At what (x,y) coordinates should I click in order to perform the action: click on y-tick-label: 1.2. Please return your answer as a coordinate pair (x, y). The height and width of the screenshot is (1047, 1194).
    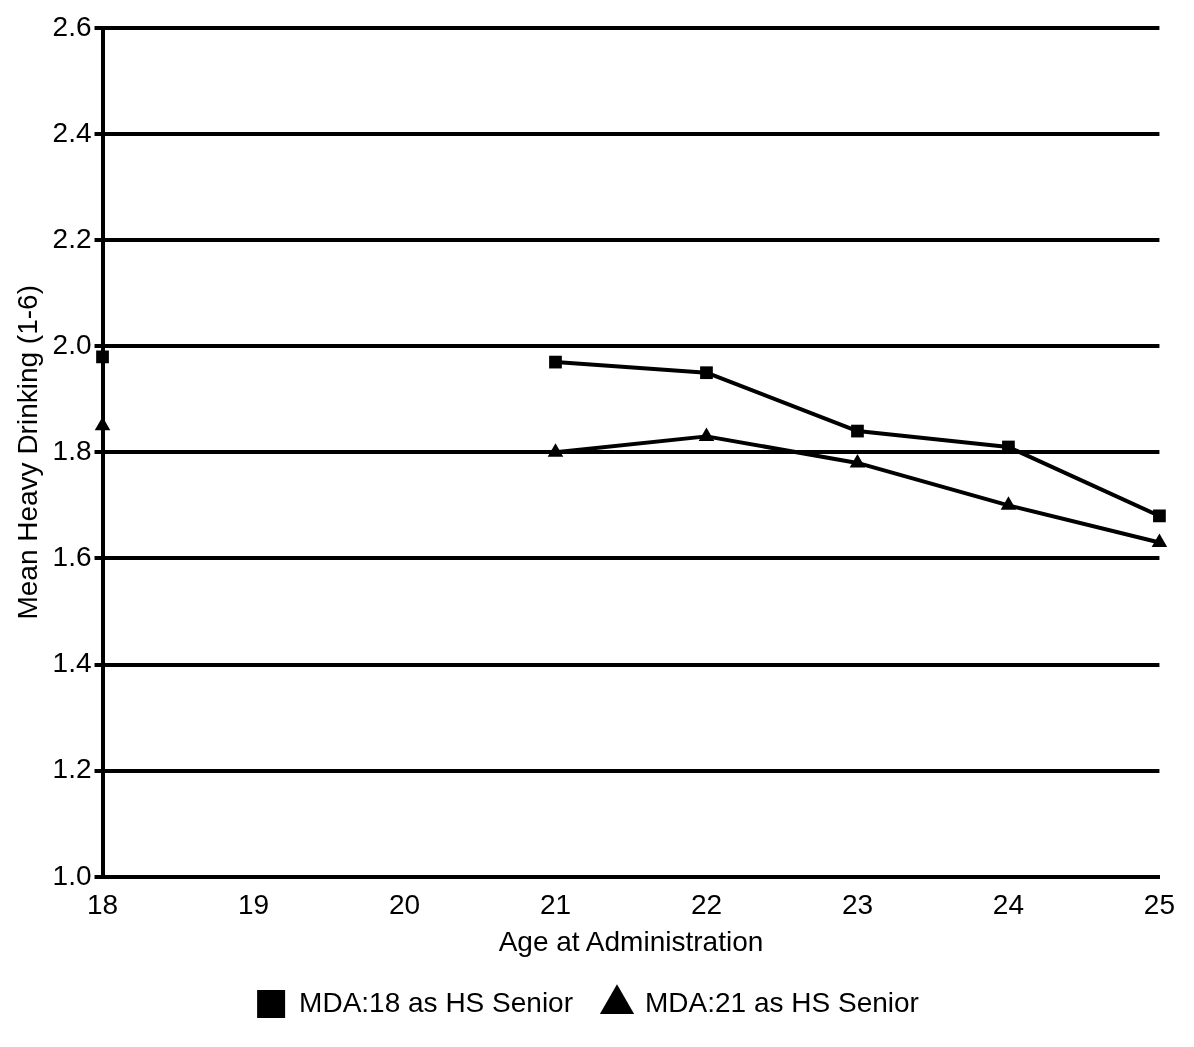
    Looking at the image, I should click on (72, 769).